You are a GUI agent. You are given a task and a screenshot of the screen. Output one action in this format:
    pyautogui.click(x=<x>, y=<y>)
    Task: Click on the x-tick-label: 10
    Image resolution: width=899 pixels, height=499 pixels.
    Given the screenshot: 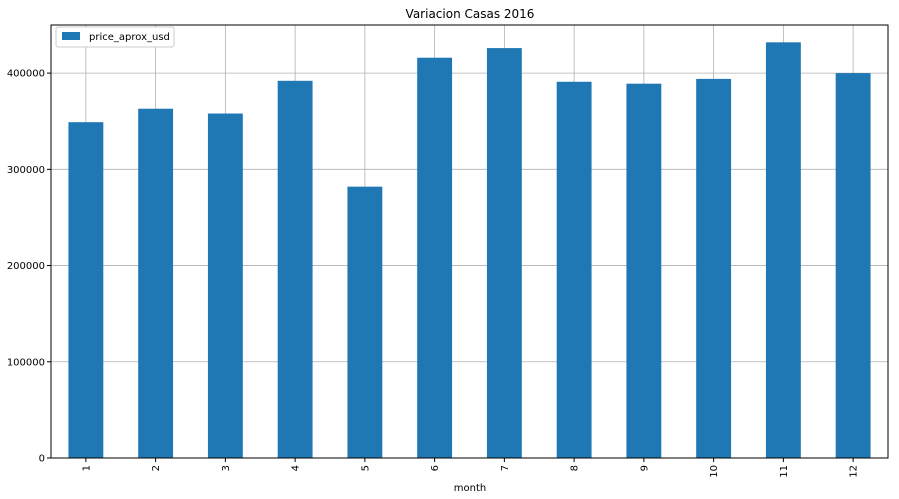 What is the action you would take?
    pyautogui.click(x=714, y=471)
    